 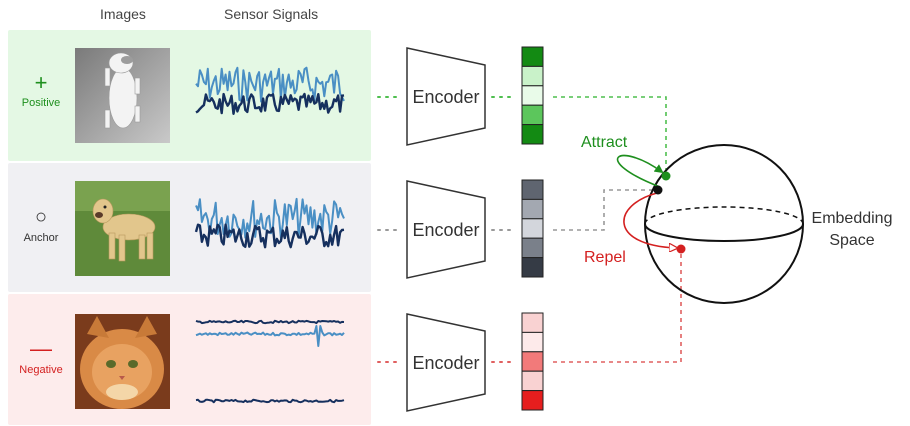 I want to click on negative-row-panel, so click(x=189, y=359).